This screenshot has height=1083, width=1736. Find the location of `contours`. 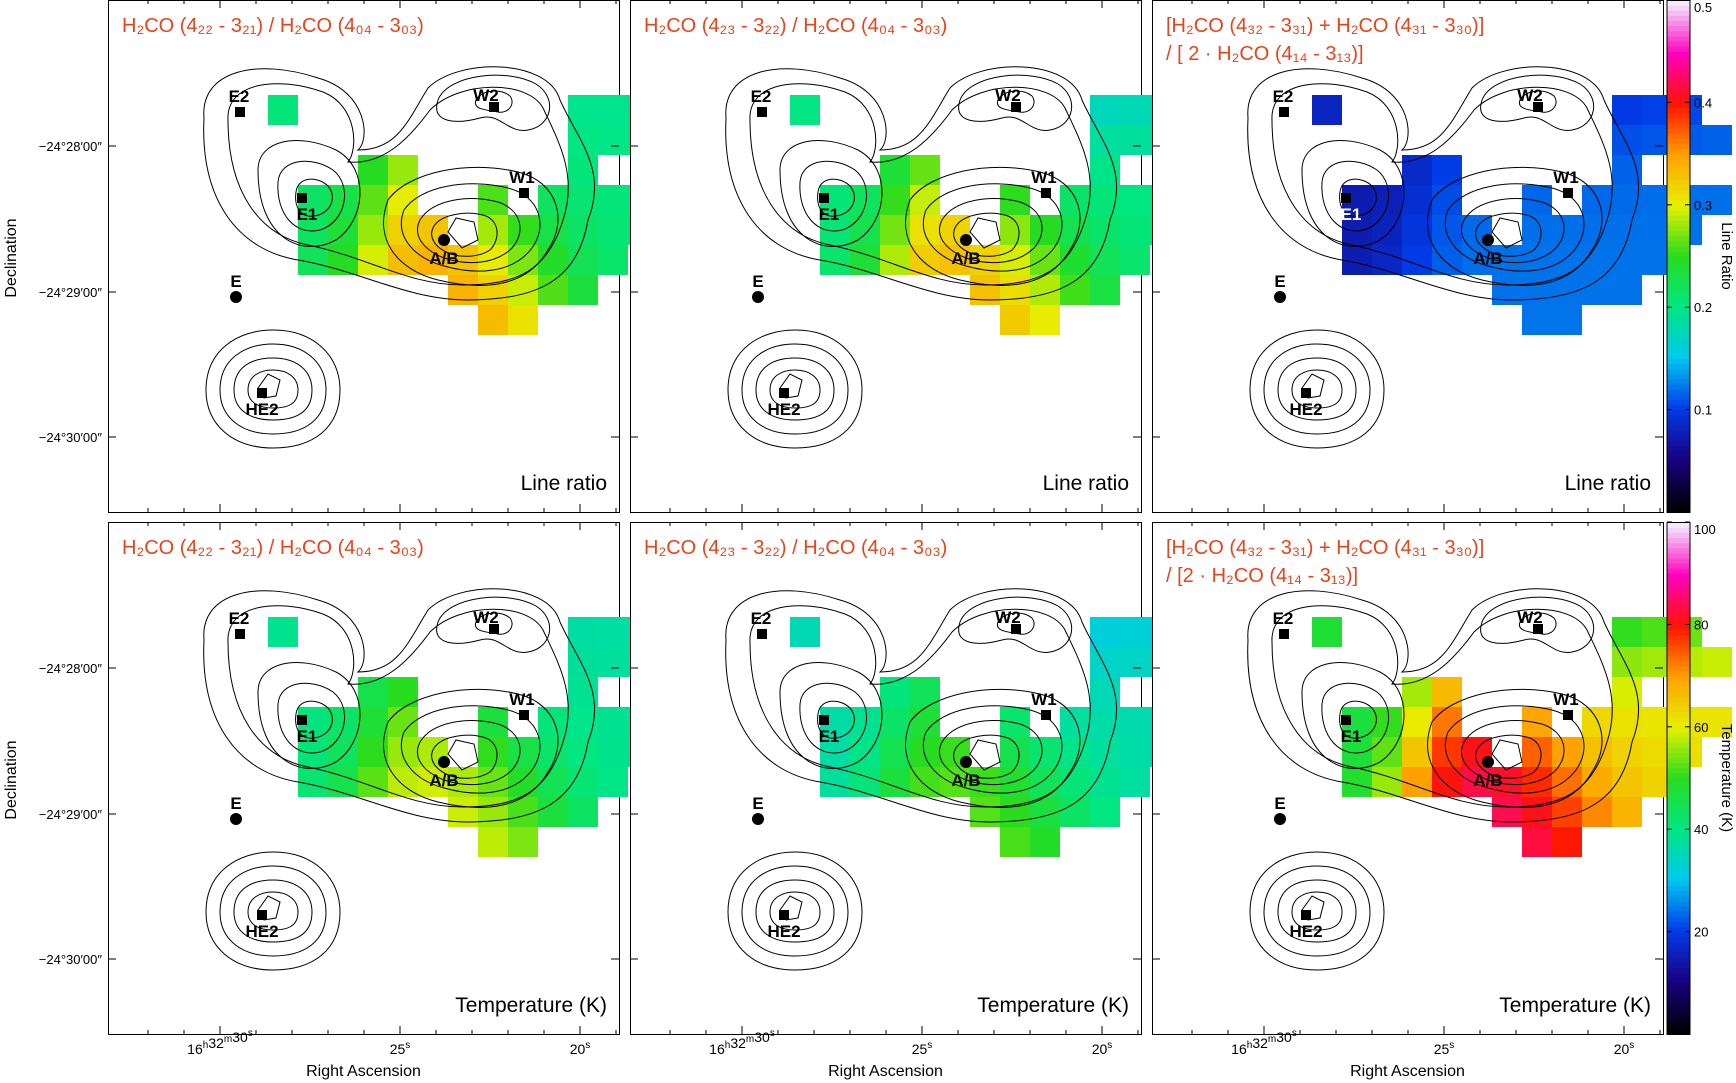

contours is located at coordinates (921, 779).